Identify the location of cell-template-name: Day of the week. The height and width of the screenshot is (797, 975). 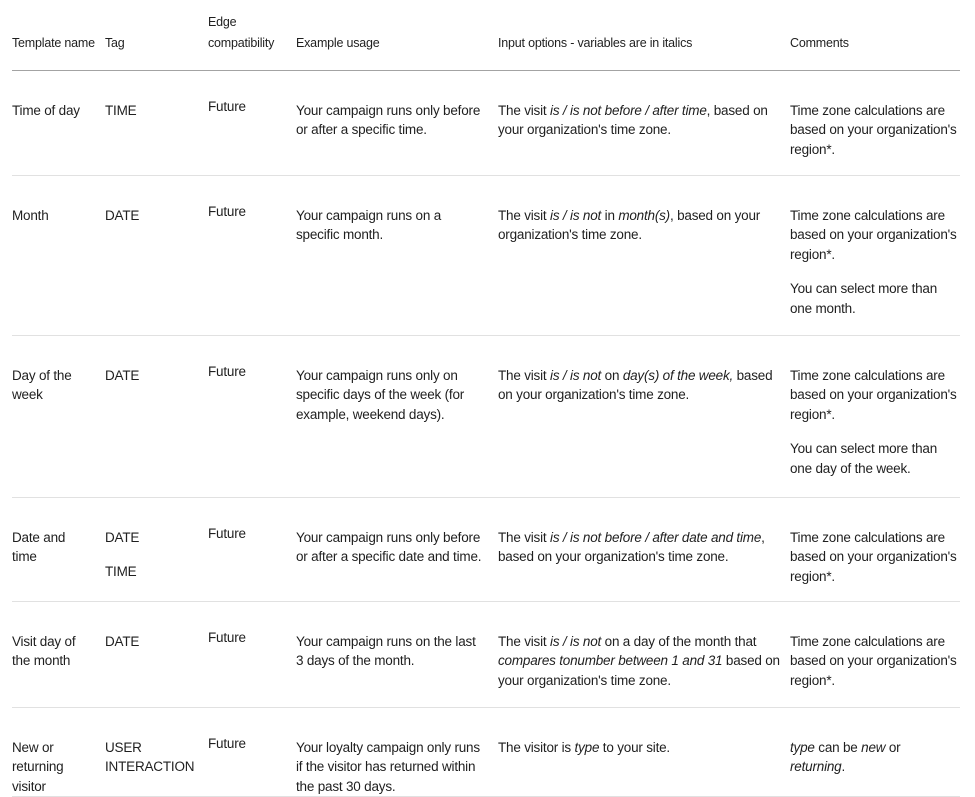
(58, 416).